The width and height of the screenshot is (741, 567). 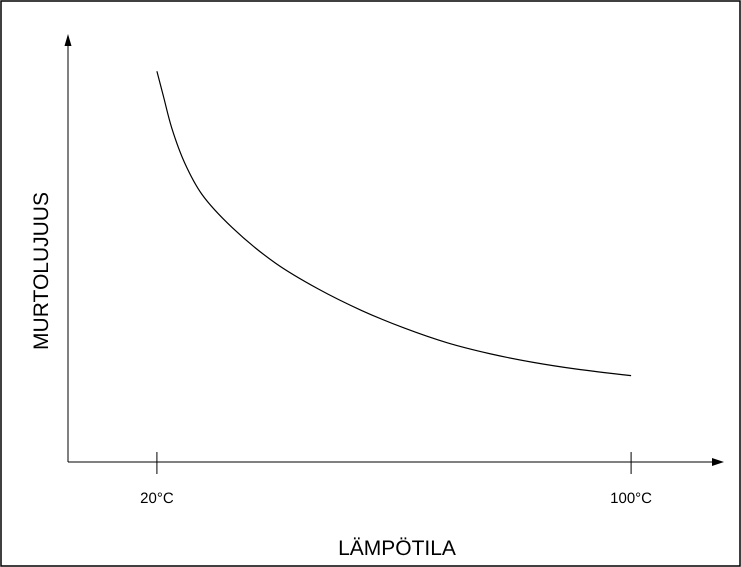 I want to click on x-axis-title: LÄMPÖTILA, so click(x=397, y=548).